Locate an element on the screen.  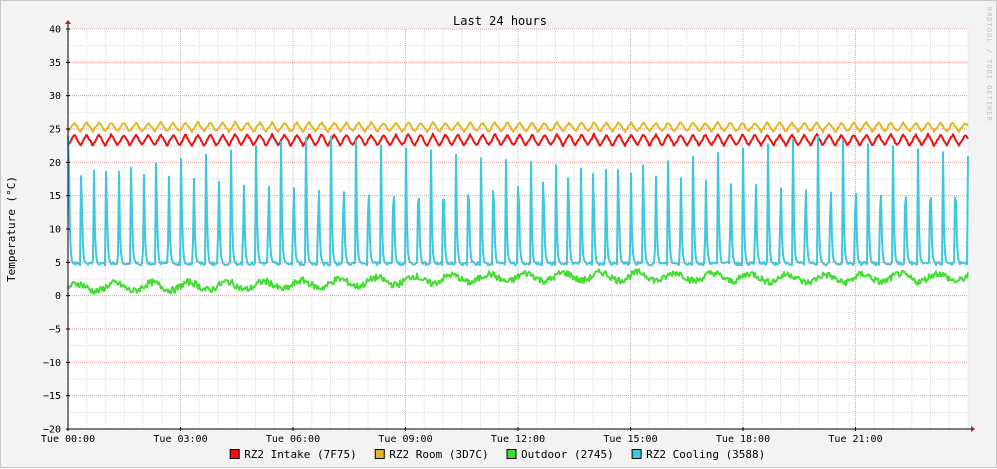
x-tick-label: Tue 03:00 is located at coordinates (180, 439).